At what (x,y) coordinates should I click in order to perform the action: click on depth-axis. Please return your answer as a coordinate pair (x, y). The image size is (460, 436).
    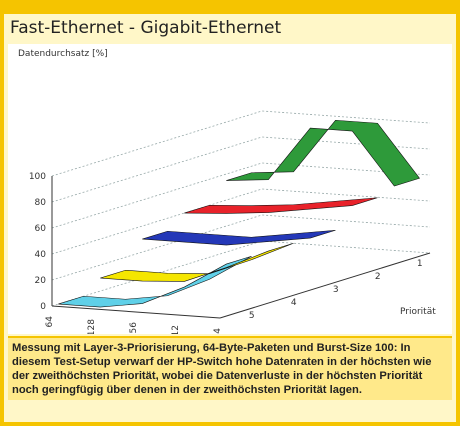
    Looking at the image, I should click on (325, 285).